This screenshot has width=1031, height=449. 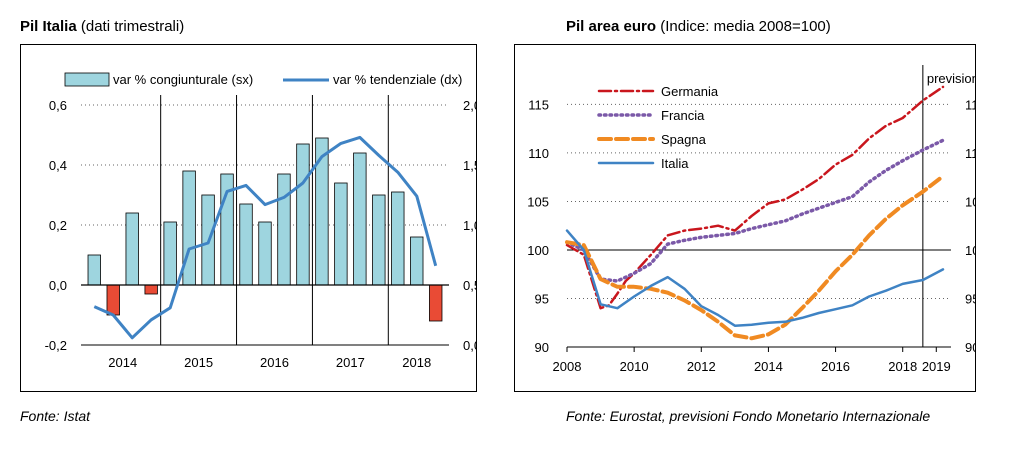 I want to click on right-y-tick-label: 2,0, so click(x=469, y=105).